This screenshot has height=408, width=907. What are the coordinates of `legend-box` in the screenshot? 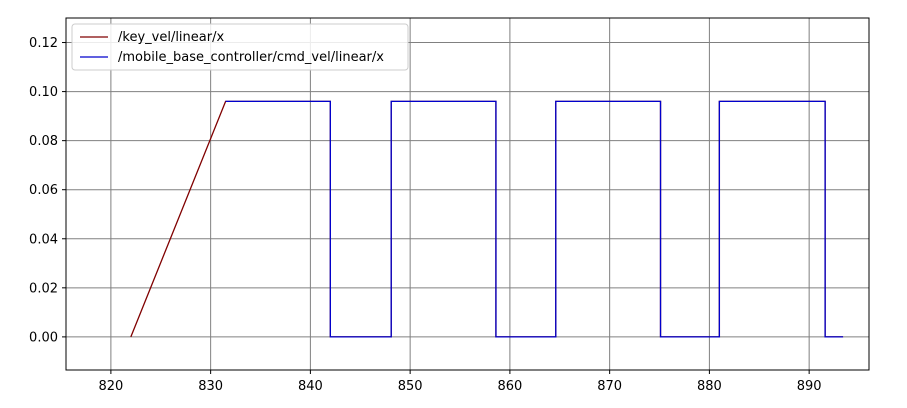 It's located at (240, 47).